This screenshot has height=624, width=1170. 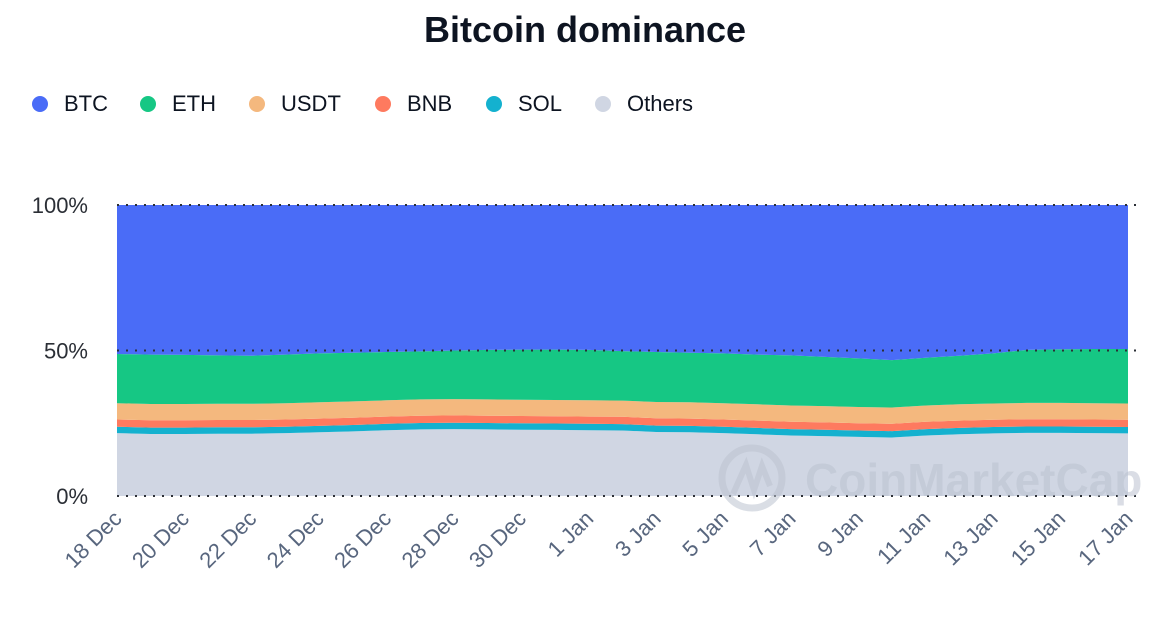 I want to click on x-tick-label: 9 Jan, so click(x=840, y=534).